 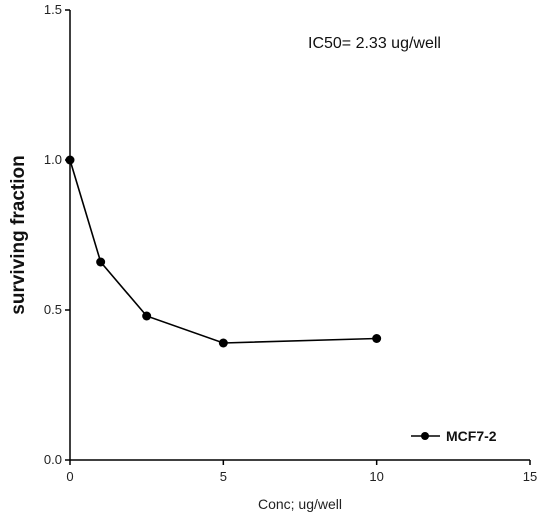 What do you see at coordinates (53, 459) in the screenshot?
I see `y-tick-label: 0.0` at bounding box center [53, 459].